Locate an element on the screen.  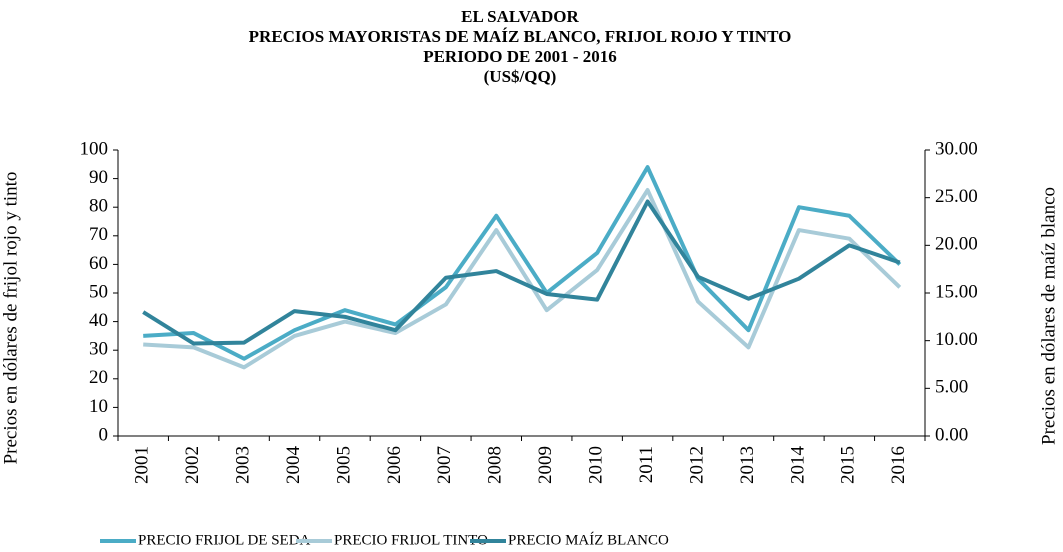
y2-tick-label: 30.00 is located at coordinates (956, 148).